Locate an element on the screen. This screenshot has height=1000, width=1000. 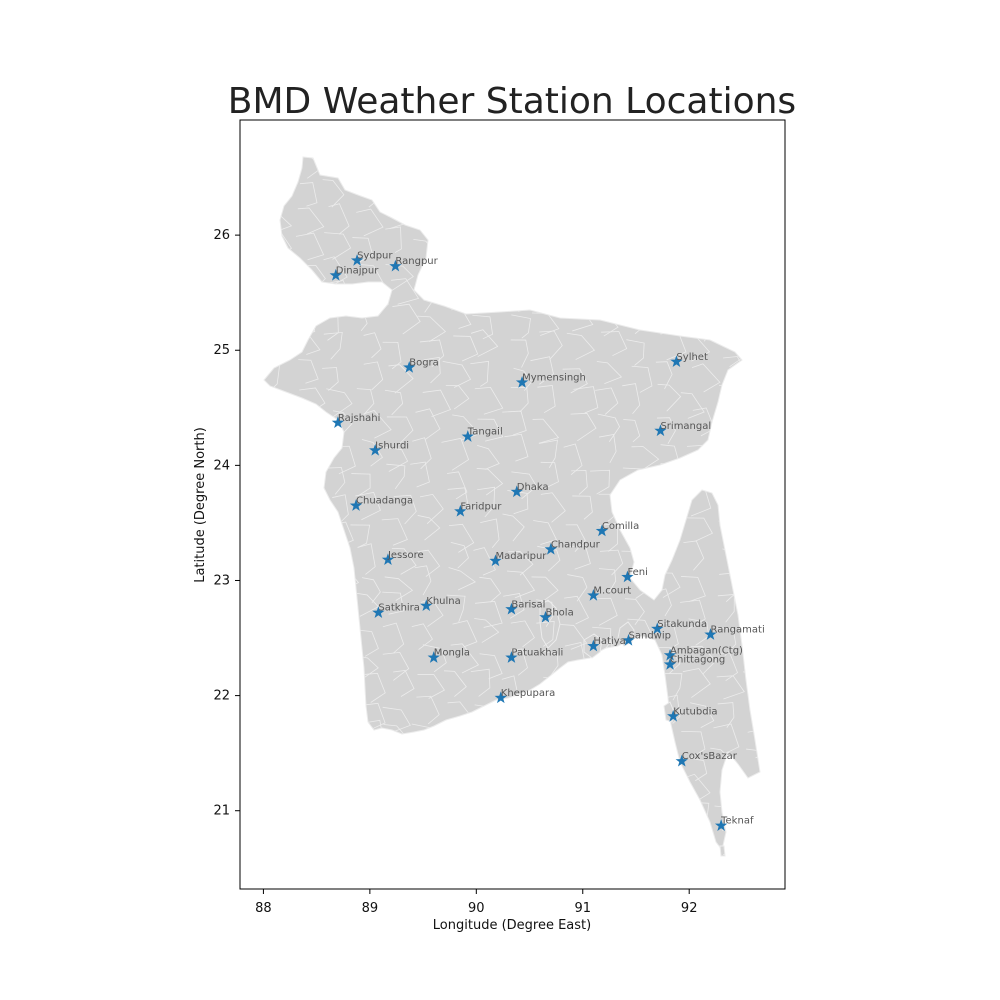
y-tick-label: 22 is located at coordinates (221, 696).